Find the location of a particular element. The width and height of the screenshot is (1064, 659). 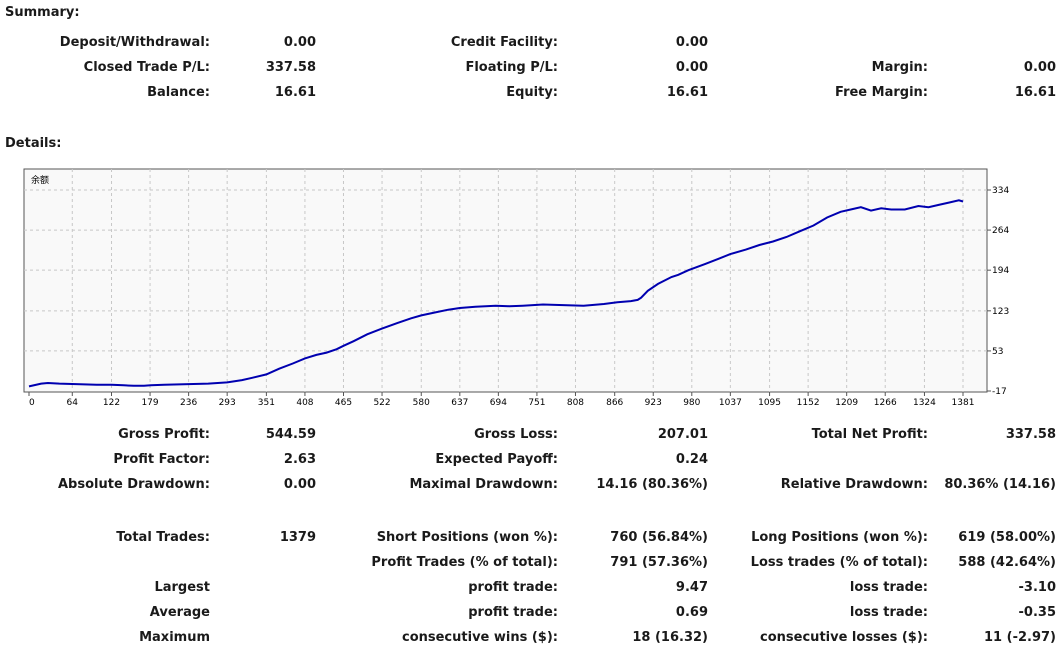

expected-payoff-value: 0.24 is located at coordinates (691, 459).